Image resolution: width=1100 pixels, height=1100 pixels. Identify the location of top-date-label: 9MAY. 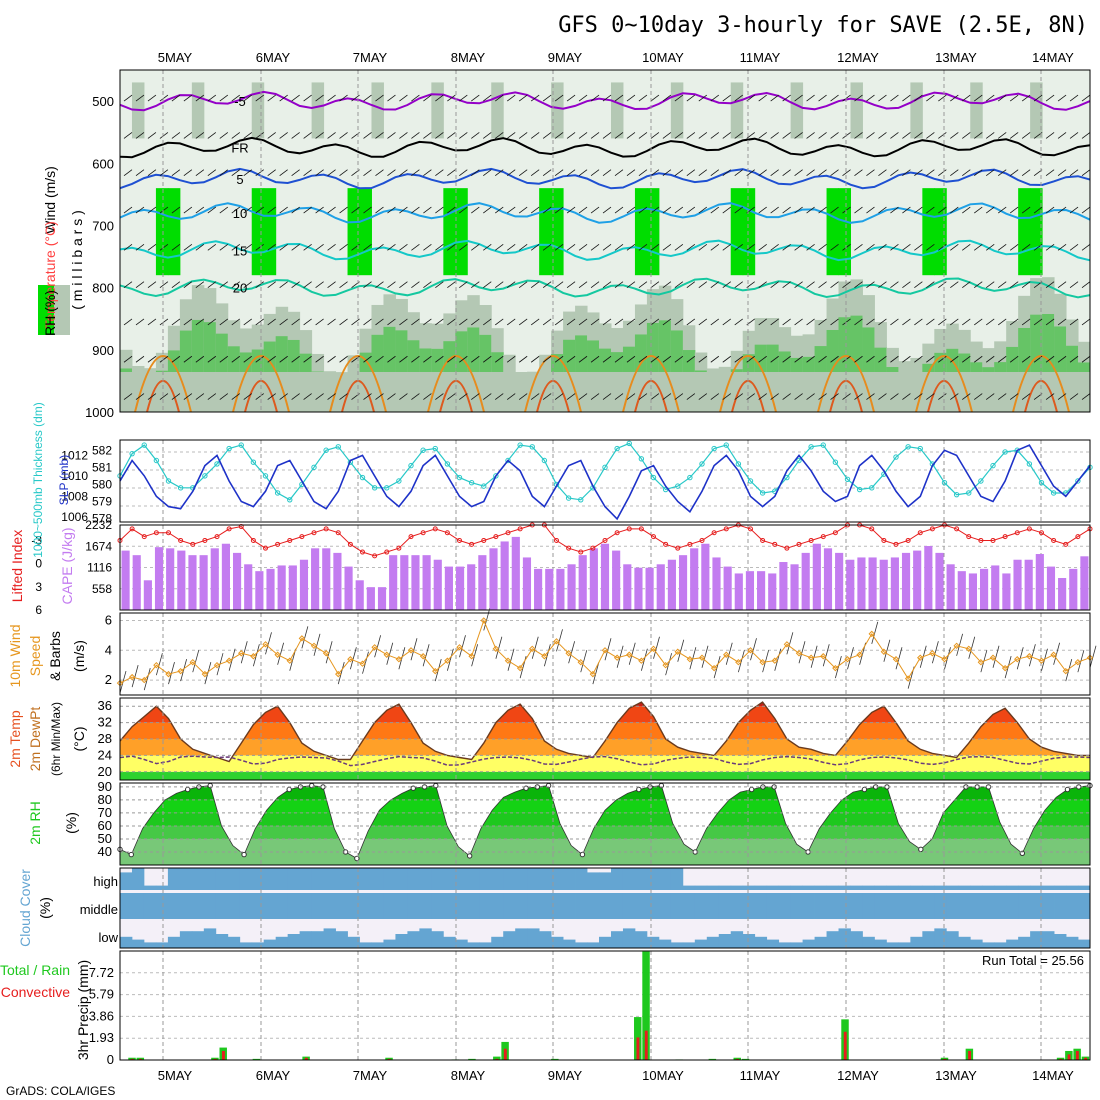
(565, 57).